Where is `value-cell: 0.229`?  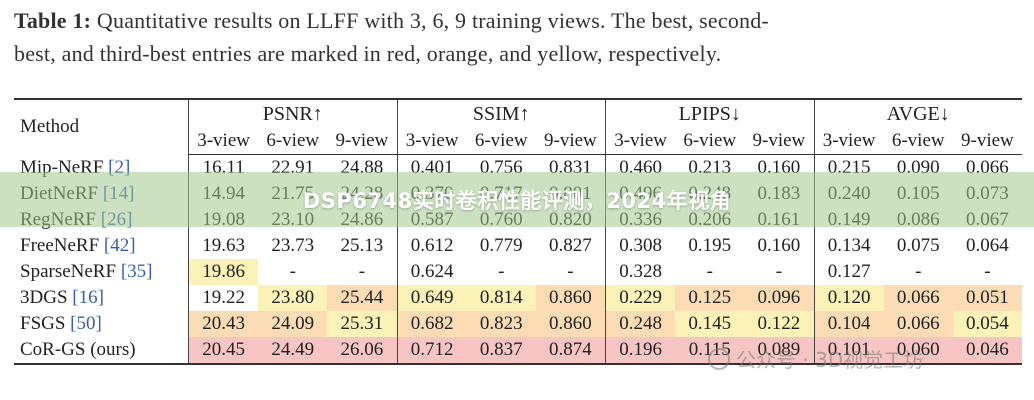 value-cell: 0.229 is located at coordinates (640, 298).